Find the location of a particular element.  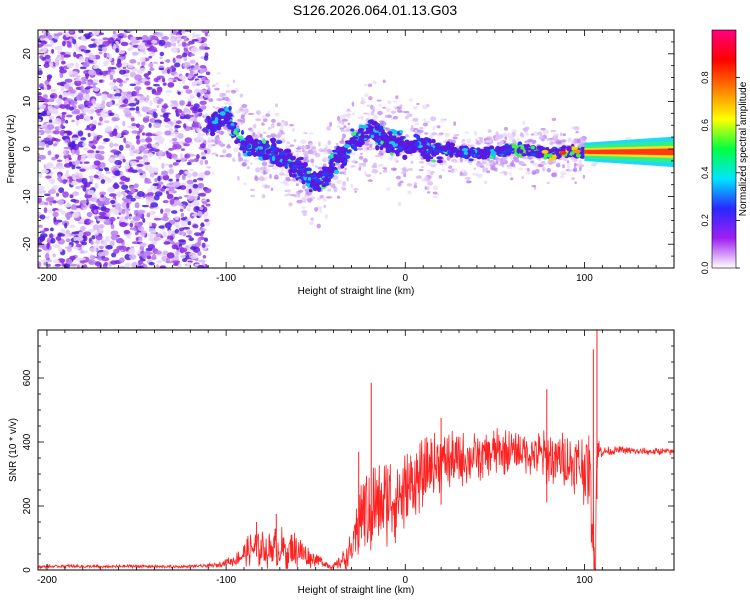

colorbar-tick-label: 0.4 is located at coordinates (705, 173).